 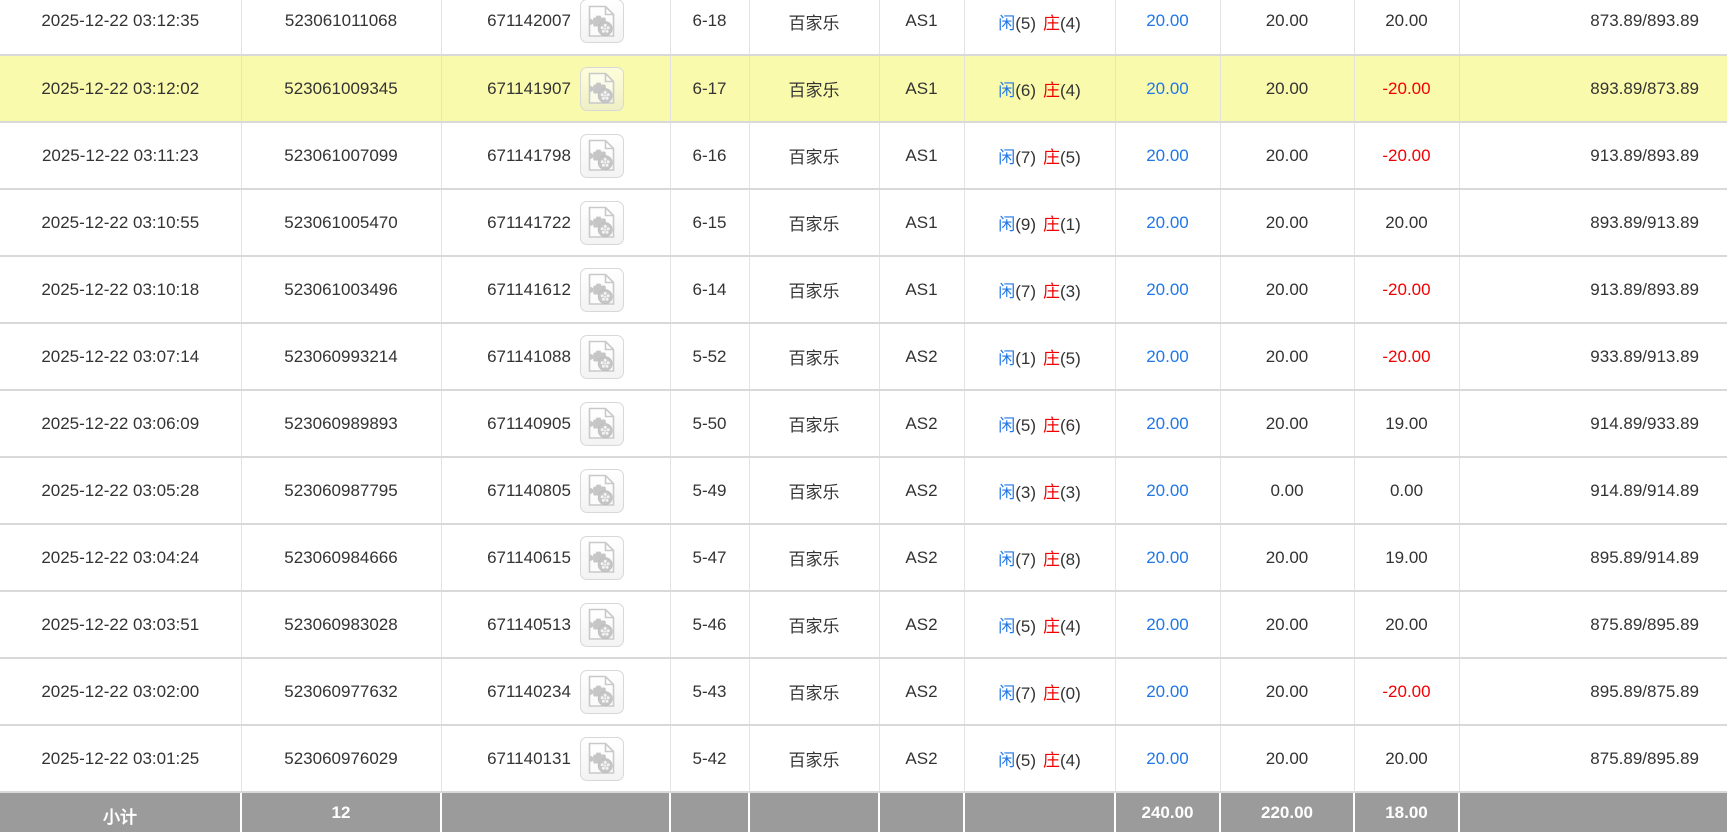 What do you see at coordinates (341, 692) in the screenshot?
I see `cell-bet-id: 523060977632` at bounding box center [341, 692].